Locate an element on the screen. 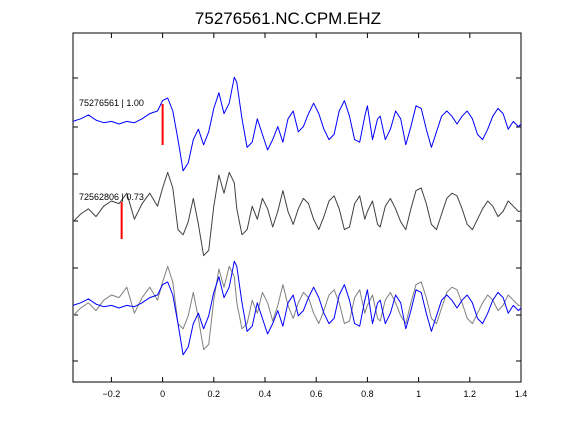 This screenshot has height=432, width=576. x-tick-label-4: 0.6 is located at coordinates (316, 394).